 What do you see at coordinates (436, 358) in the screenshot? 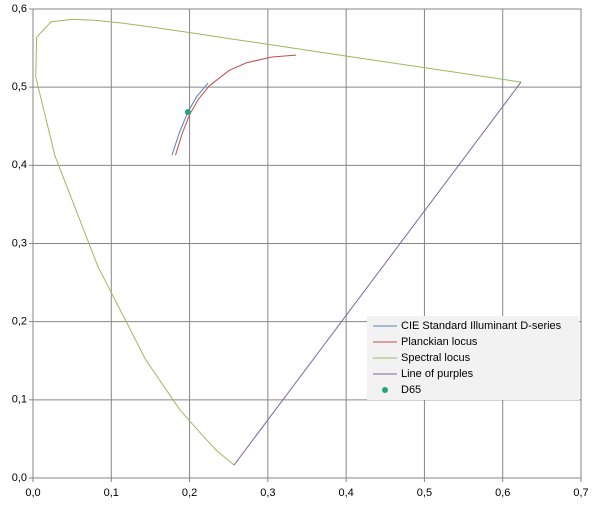
I see `legend-label: Spectral locus` at bounding box center [436, 358].